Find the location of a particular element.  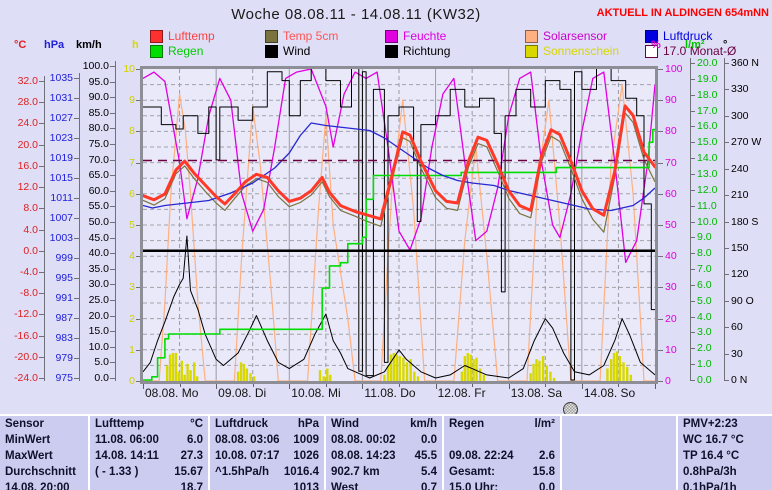

tick-lm2: 18.0 is located at coordinates (707, 94).